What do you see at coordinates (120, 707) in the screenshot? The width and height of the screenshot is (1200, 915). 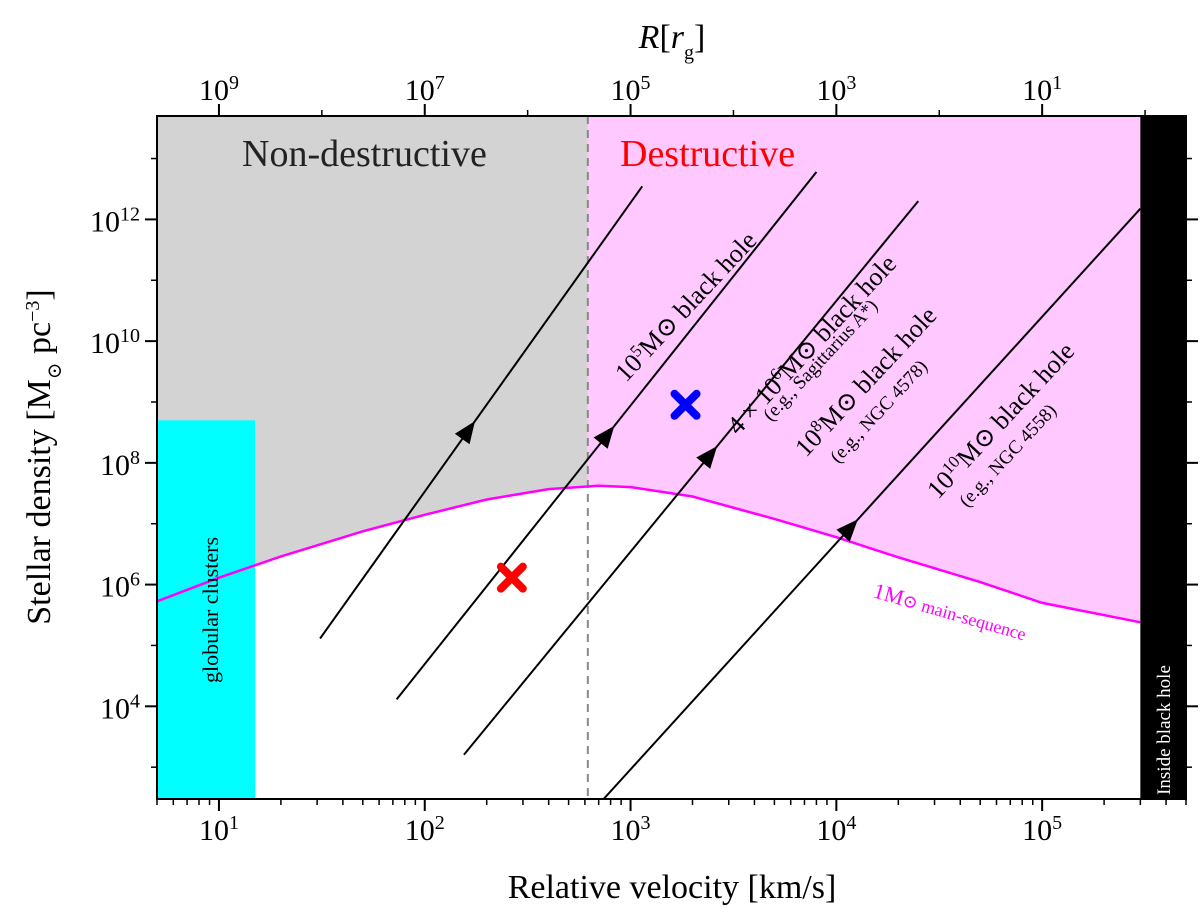 I see `y-tick-label-0: 10⁴` at bounding box center [120, 707].